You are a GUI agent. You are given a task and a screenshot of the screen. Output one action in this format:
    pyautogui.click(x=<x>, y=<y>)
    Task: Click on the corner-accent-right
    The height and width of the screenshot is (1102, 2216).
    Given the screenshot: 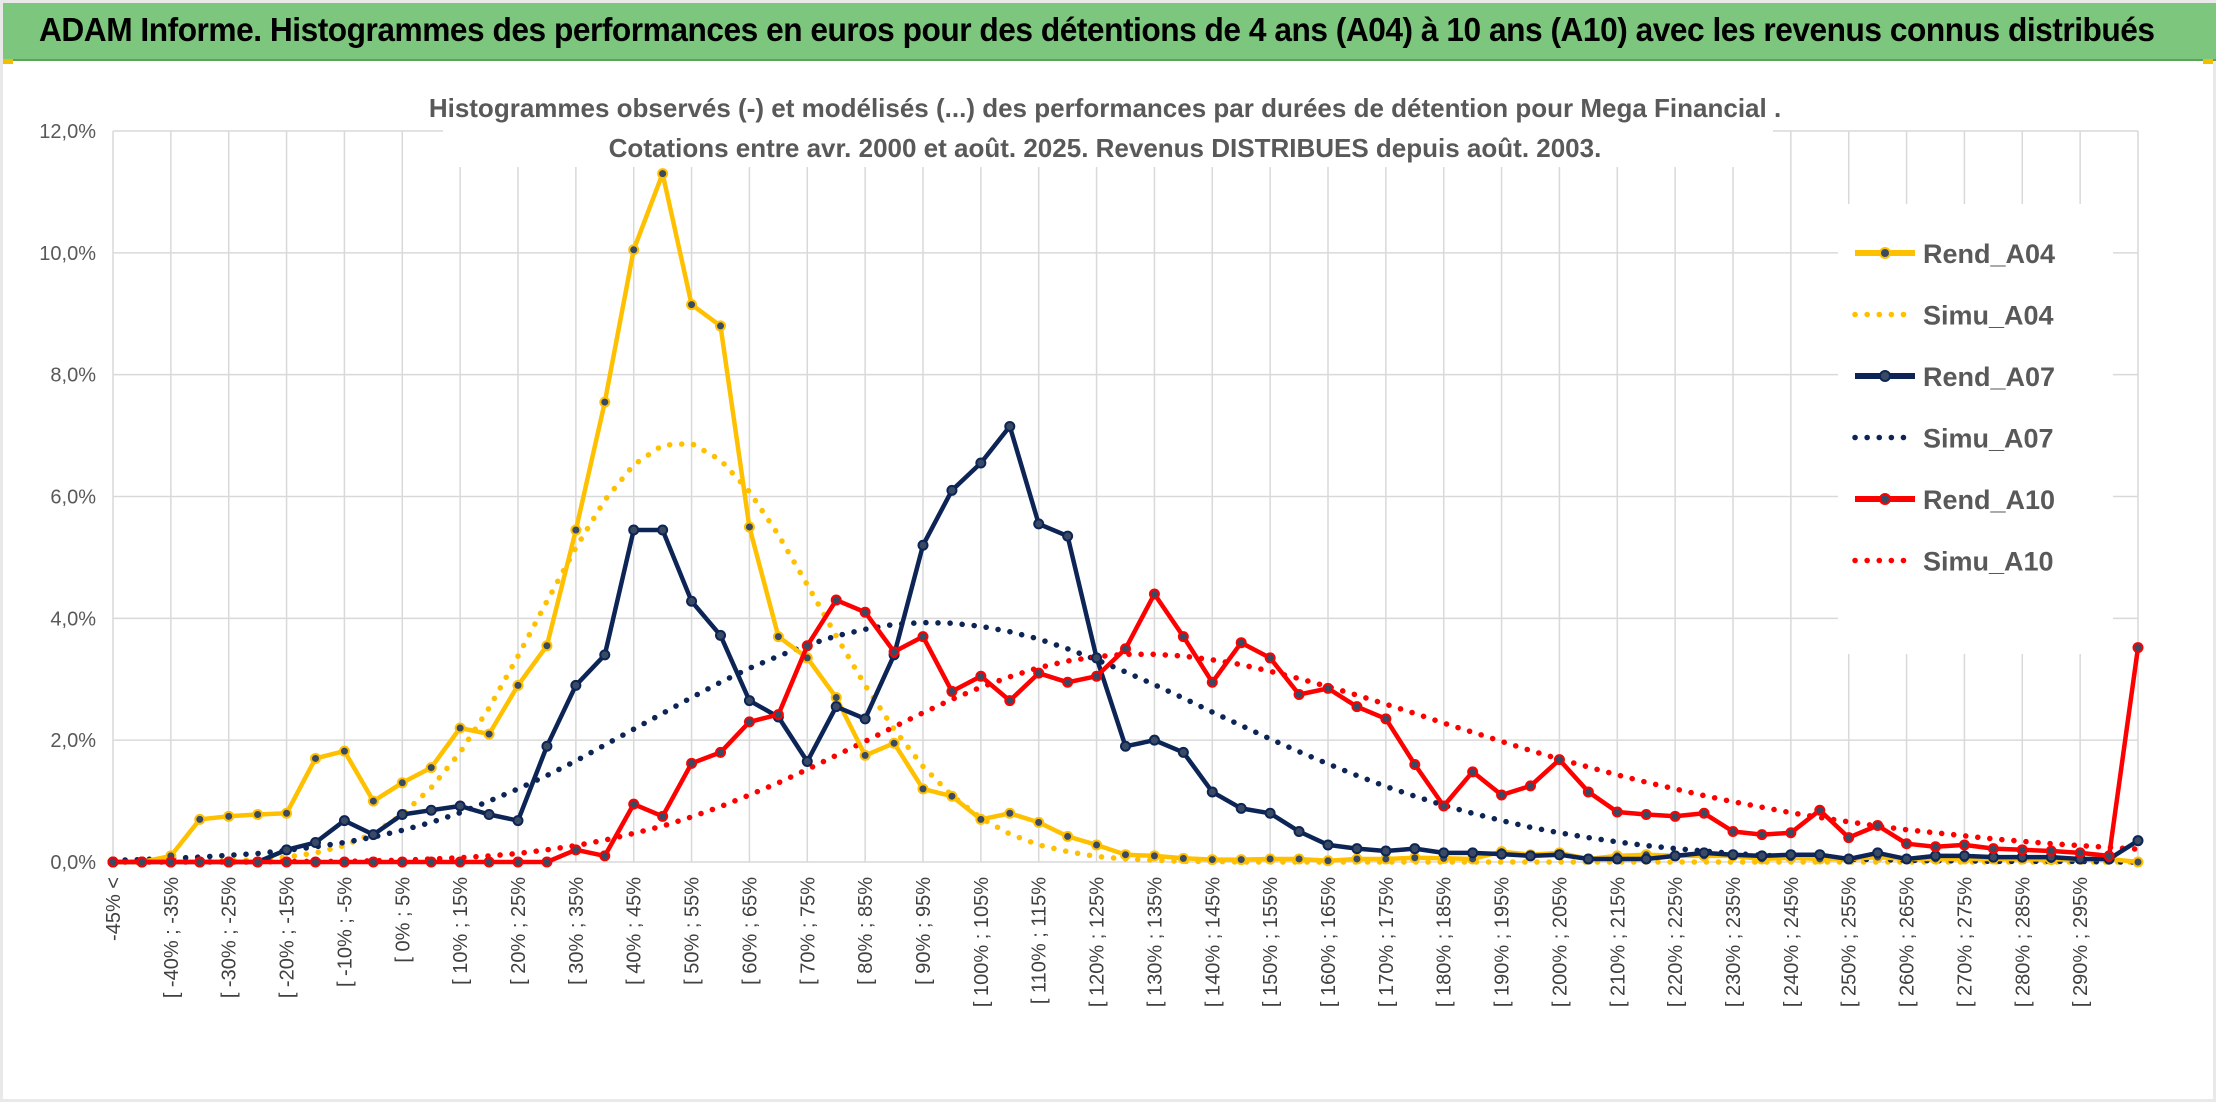 What is the action you would take?
    pyautogui.click(x=2208, y=61)
    